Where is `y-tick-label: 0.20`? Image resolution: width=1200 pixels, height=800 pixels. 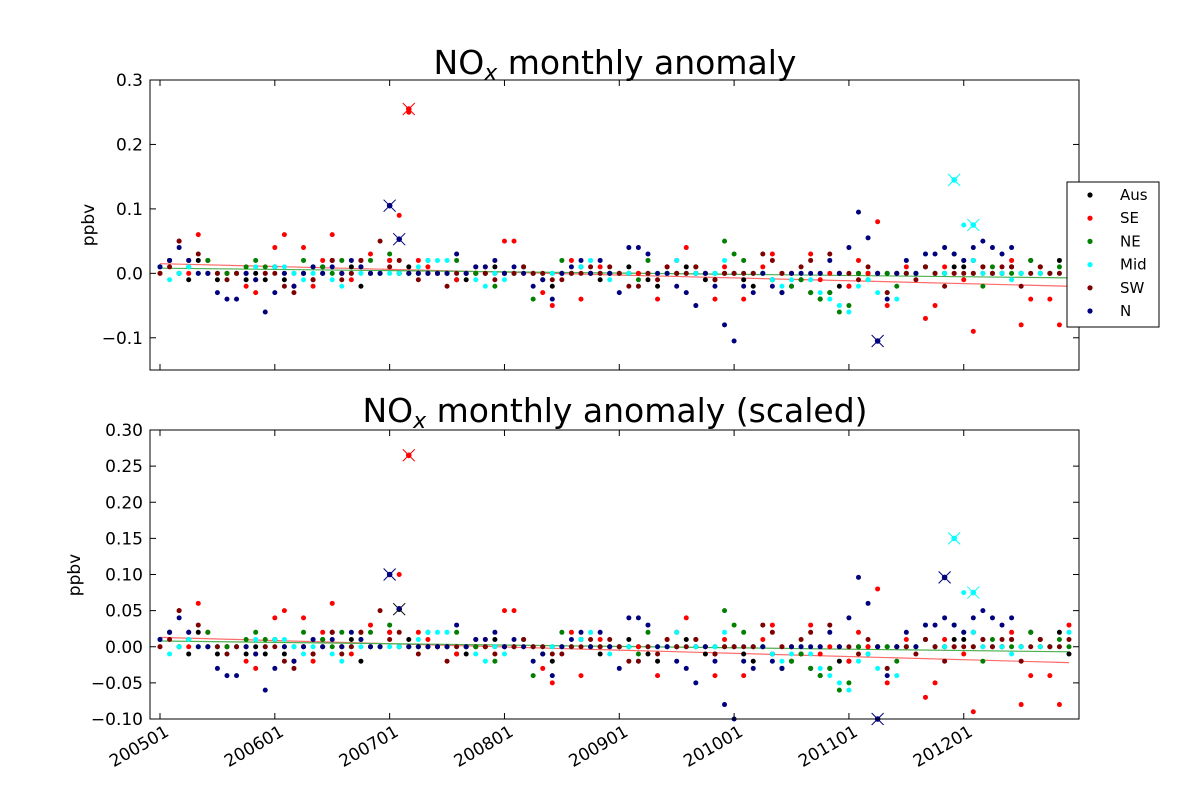 y-tick-label: 0.20 is located at coordinates (124, 503).